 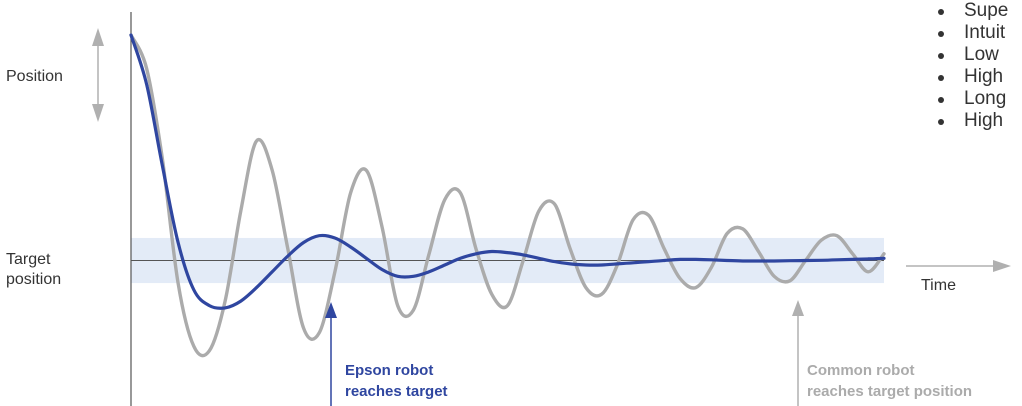 I want to click on epson-annotation-line2: reaches target, so click(x=396, y=391).